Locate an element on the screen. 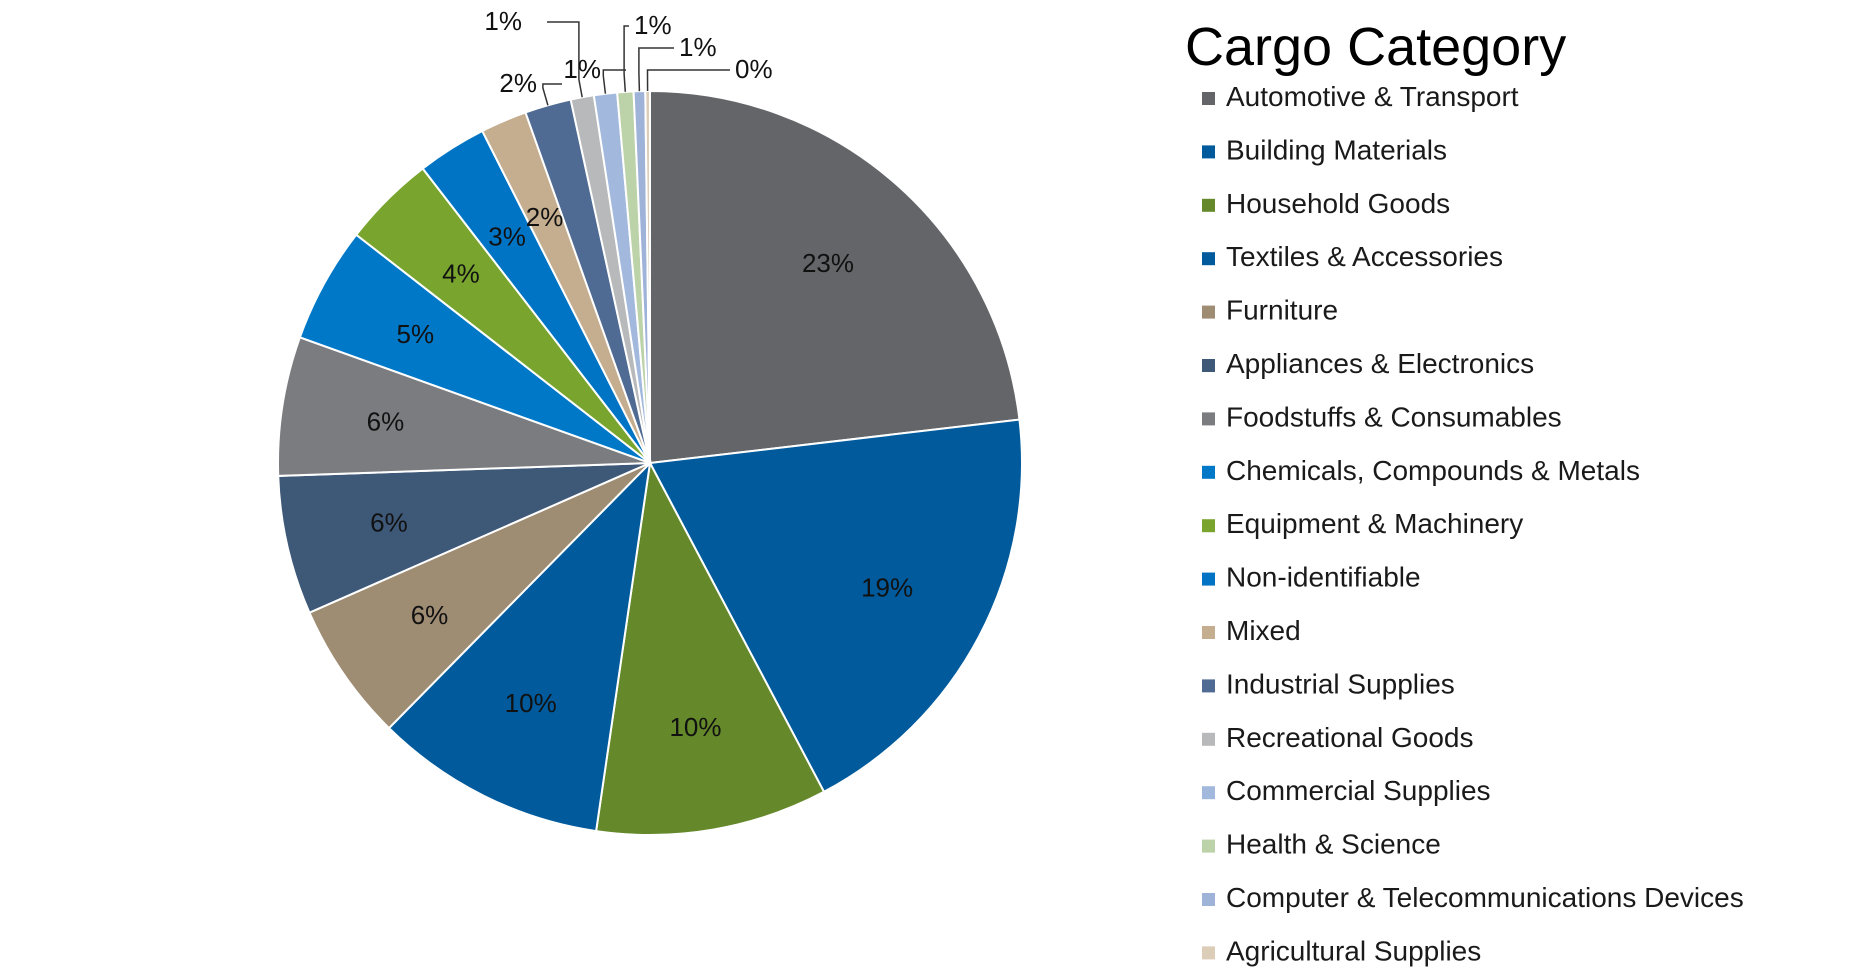 This screenshot has height=976, width=1865. legend-label-foodstuffs-consumables: Foodstuffs & Consumables is located at coordinates (1394, 416).